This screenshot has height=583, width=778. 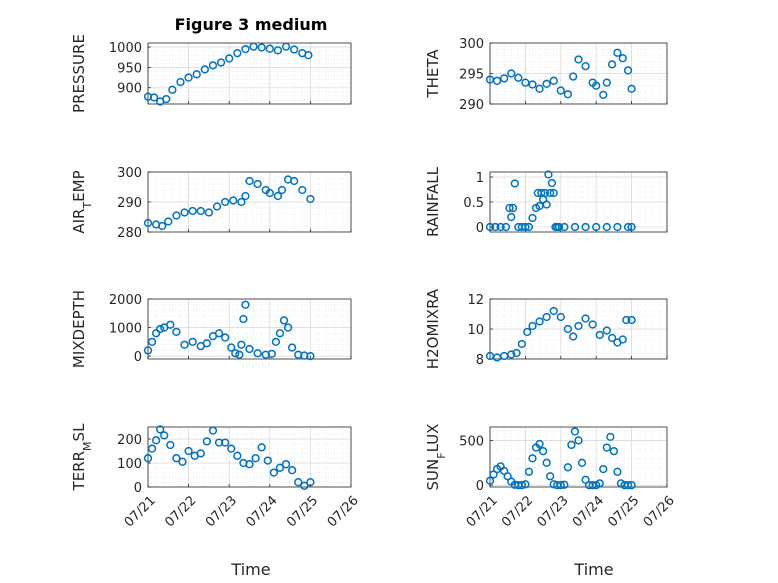 I want to click on y-tick-label: 300, so click(x=471, y=44).